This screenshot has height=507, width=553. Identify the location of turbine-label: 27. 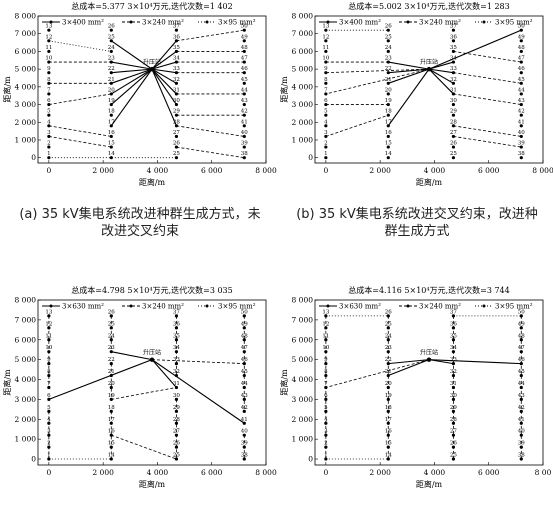
(176, 133).